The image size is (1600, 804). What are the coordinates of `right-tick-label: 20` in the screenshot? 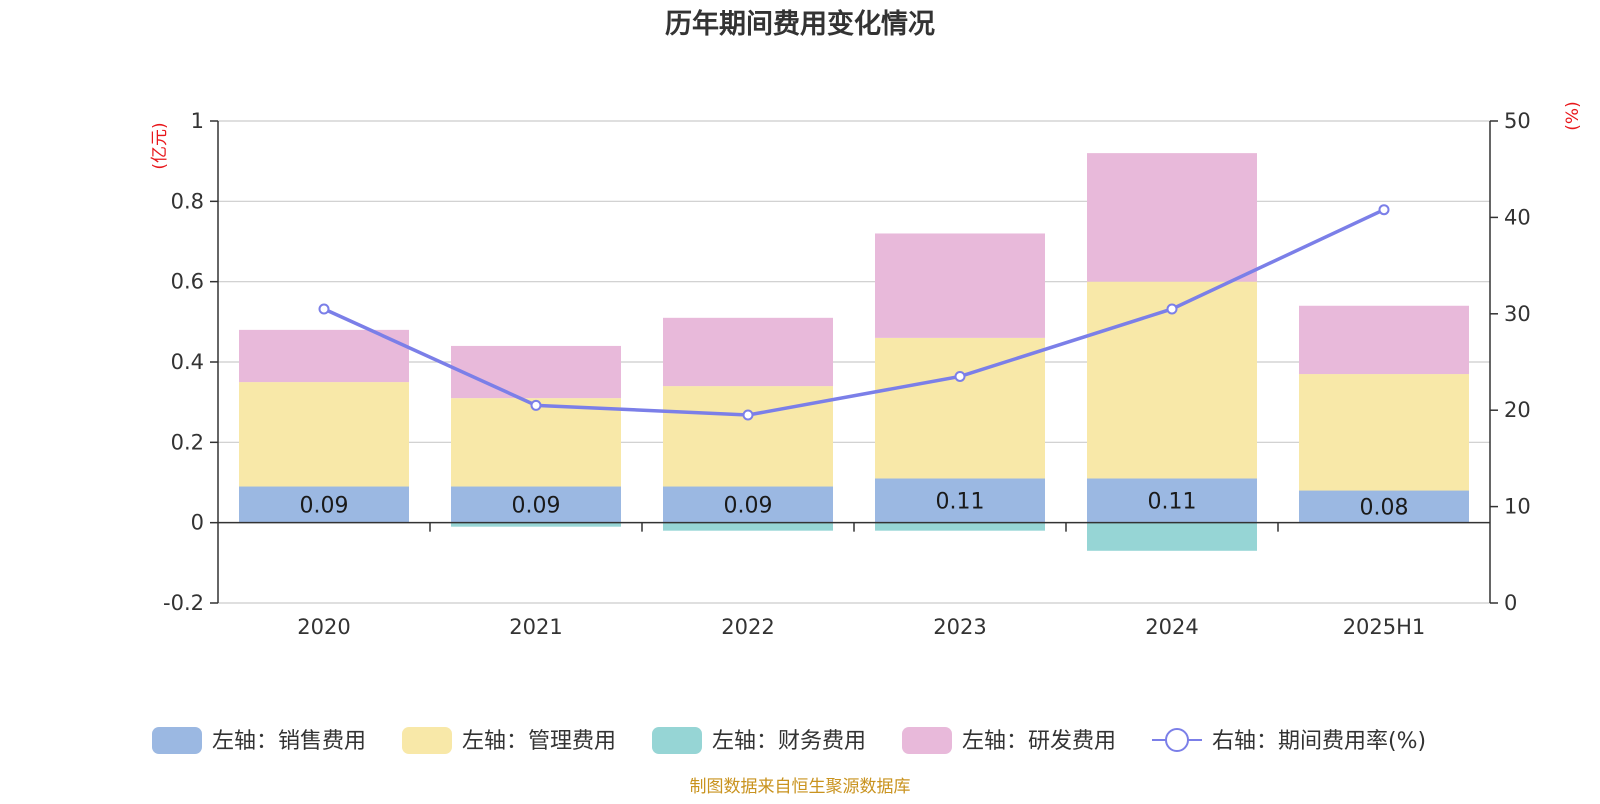 It's located at (1517, 410).